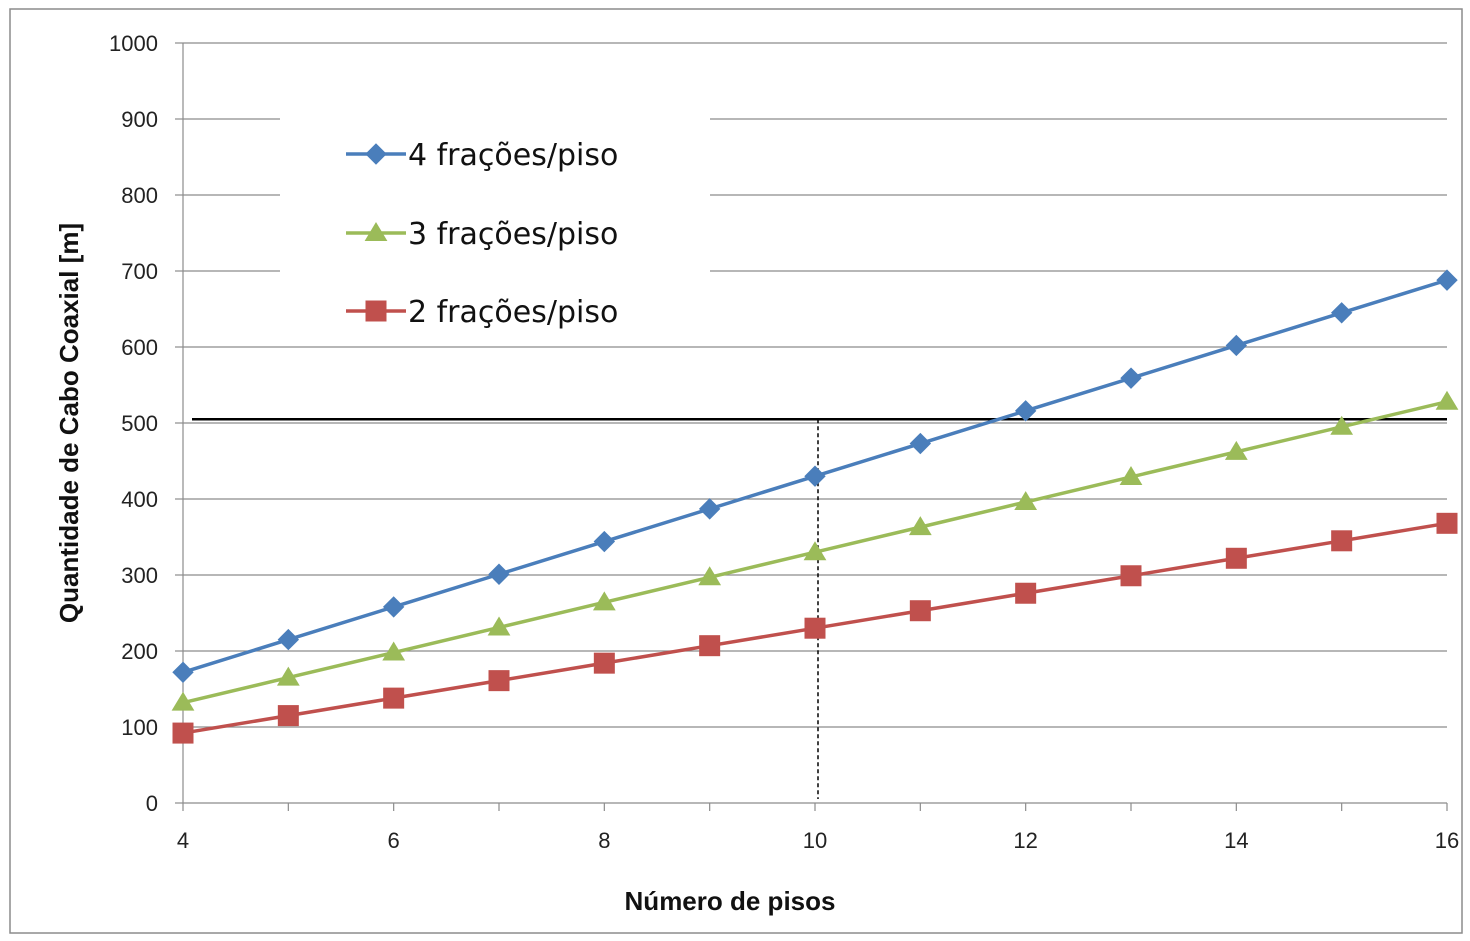 This screenshot has width=1470, height=941. I want to click on x-tick-label-4: 4, so click(183, 840).